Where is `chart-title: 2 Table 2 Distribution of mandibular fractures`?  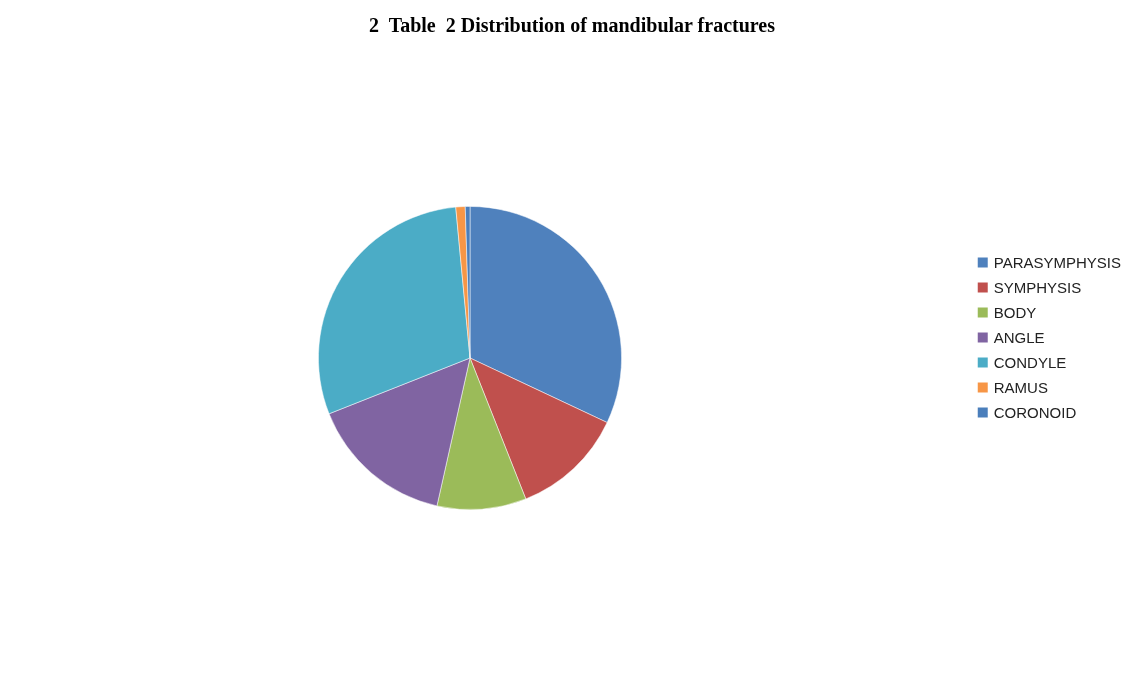 chart-title: 2 Table 2 Distribution of mandibular fractures is located at coordinates (572, 25).